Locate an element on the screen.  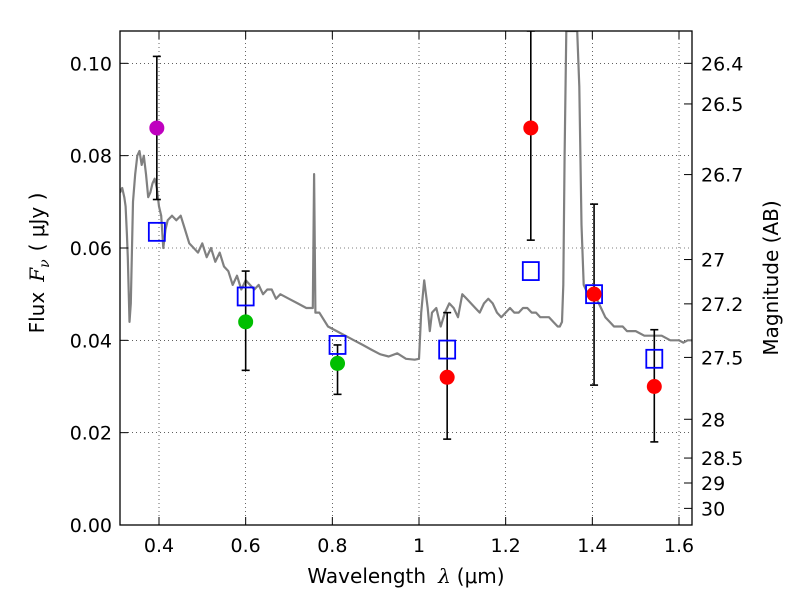
magnitude-tick-label: 26.7 is located at coordinates (722, 176).